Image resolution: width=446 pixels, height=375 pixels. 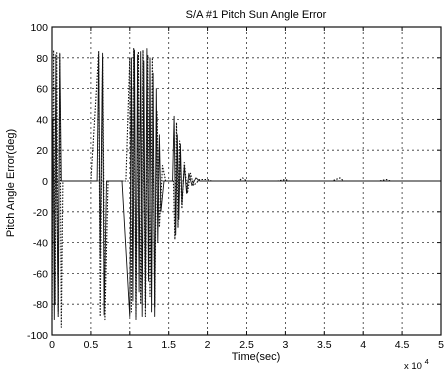 What do you see at coordinates (40, 213) in the screenshot?
I see `y-tick-label: -20` at bounding box center [40, 213].